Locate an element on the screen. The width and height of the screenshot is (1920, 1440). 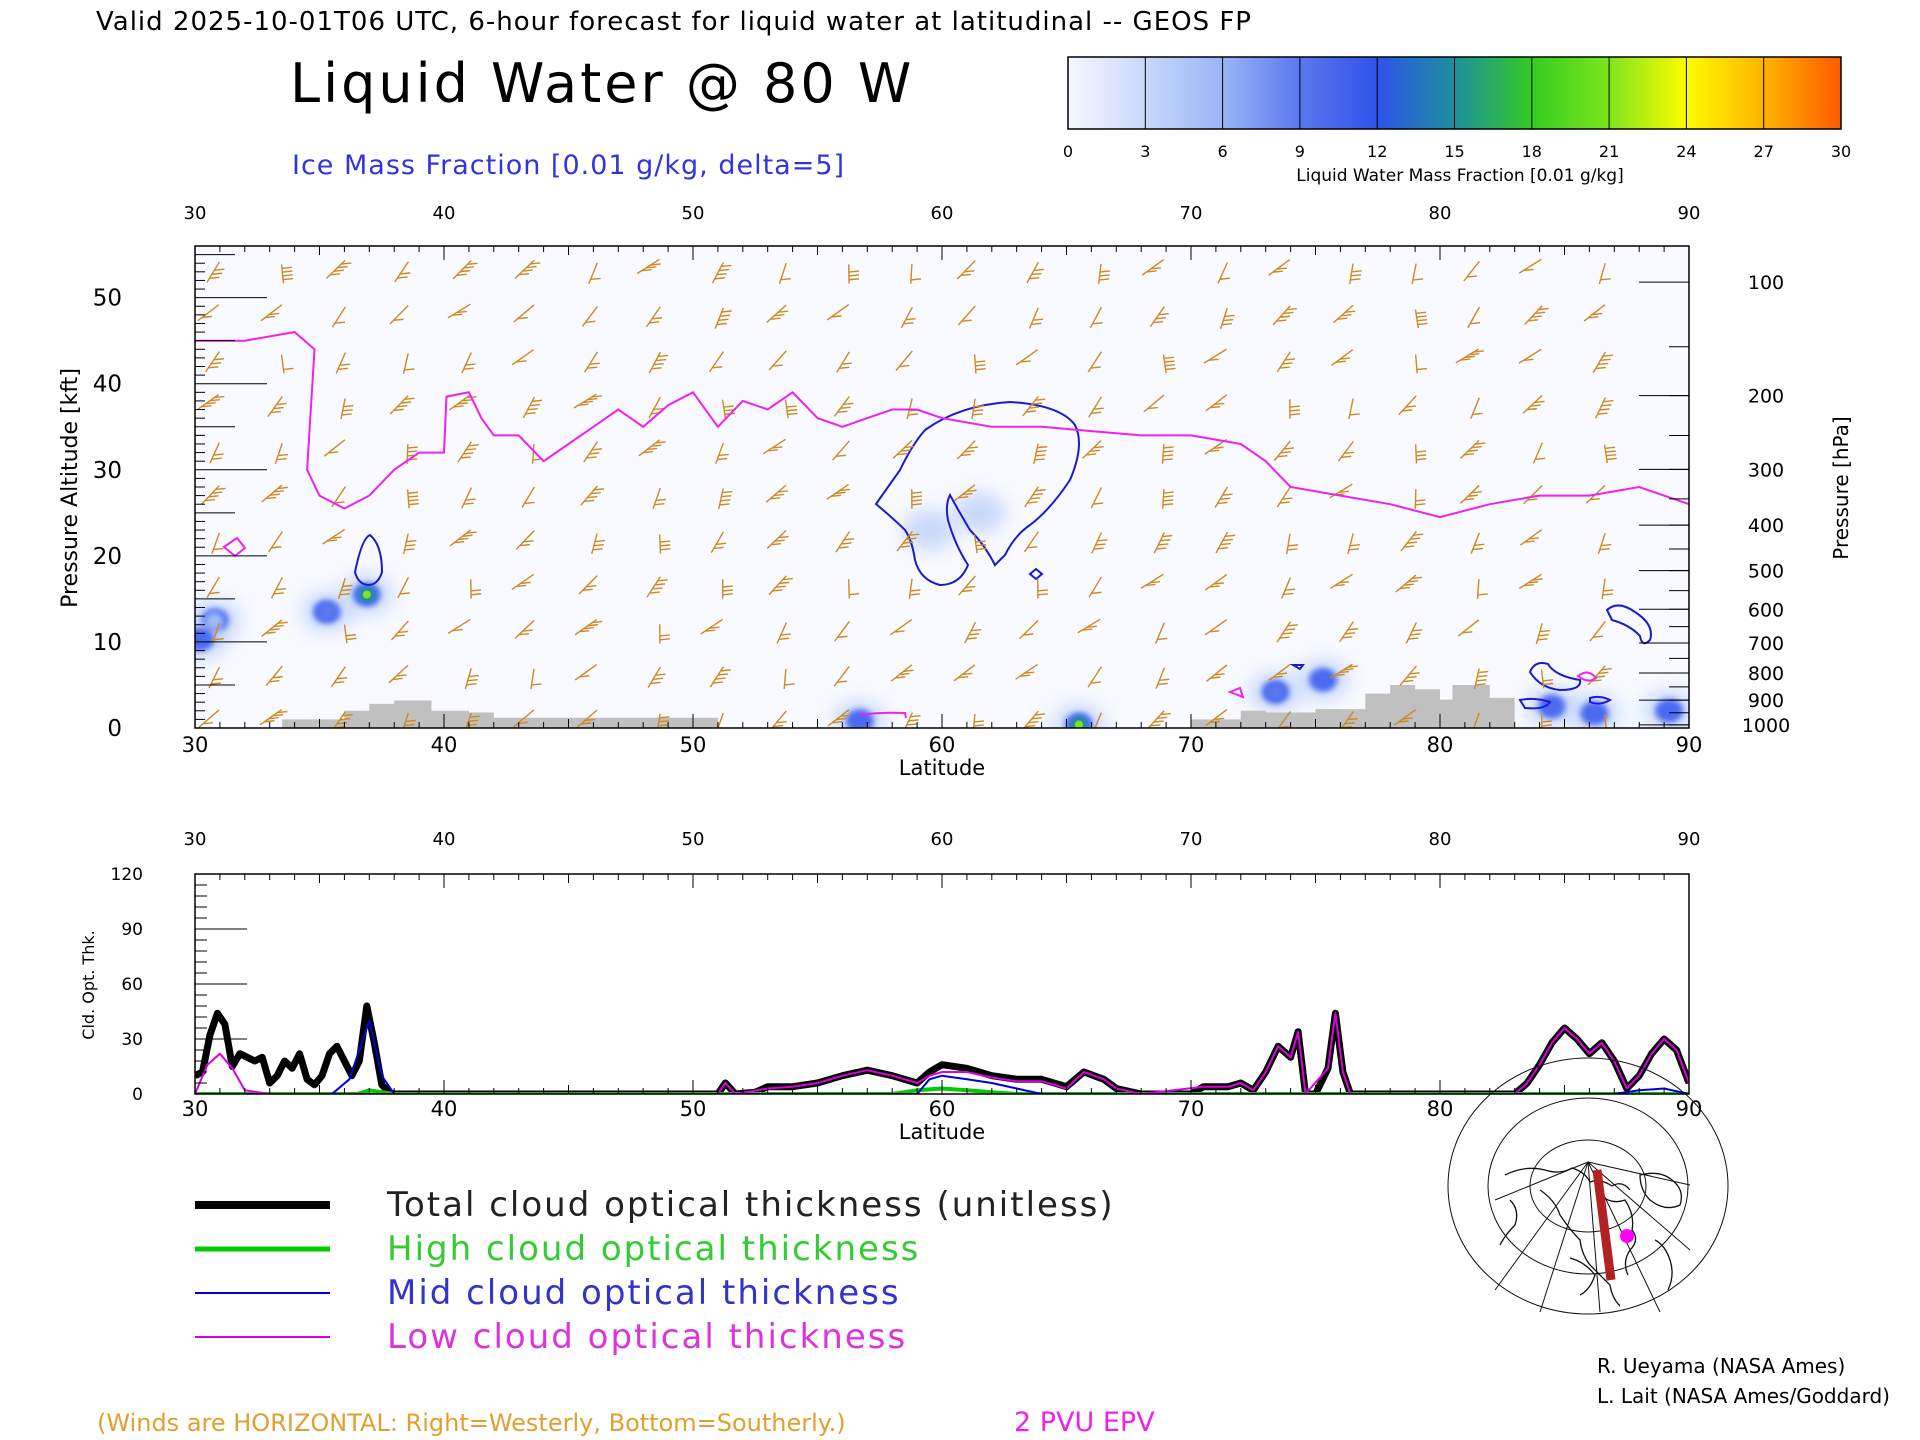
main-ylabel-left: Pressure Altitude [kft] is located at coordinates (70, 488).